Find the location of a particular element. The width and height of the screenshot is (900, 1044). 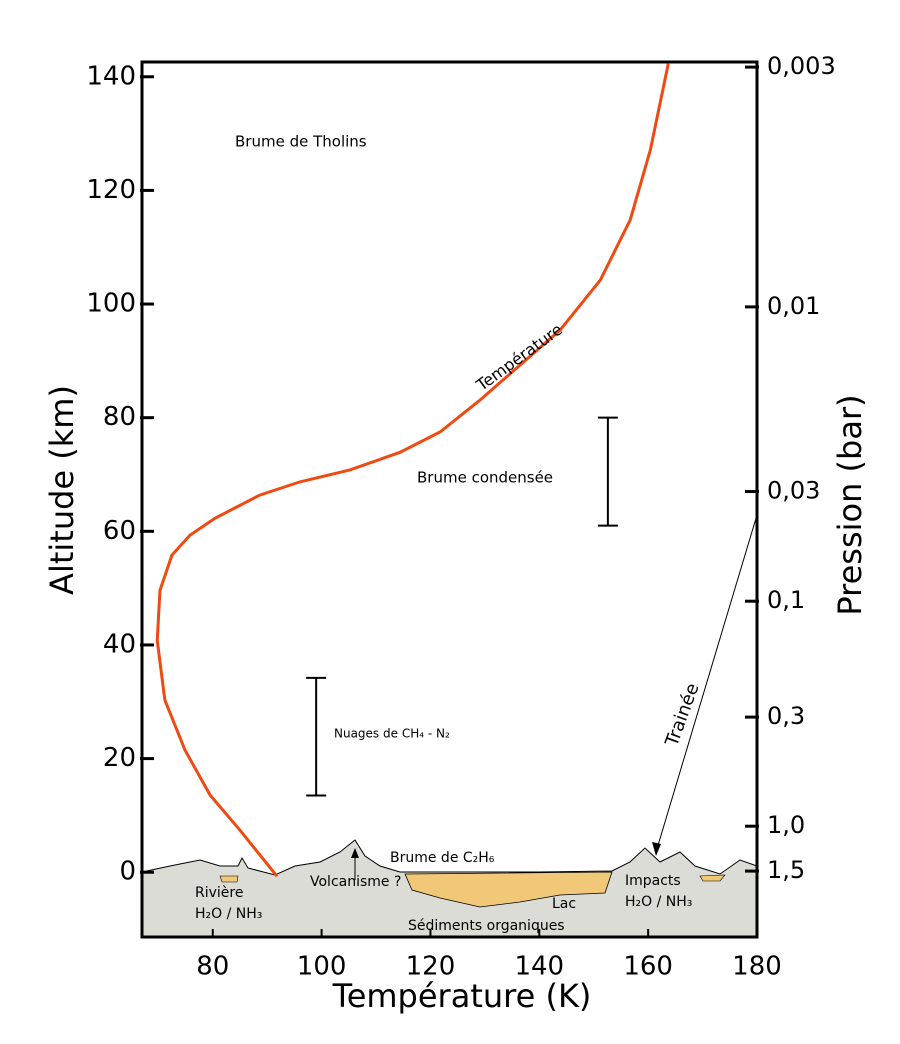

annotation: Lac is located at coordinates (564, 904).